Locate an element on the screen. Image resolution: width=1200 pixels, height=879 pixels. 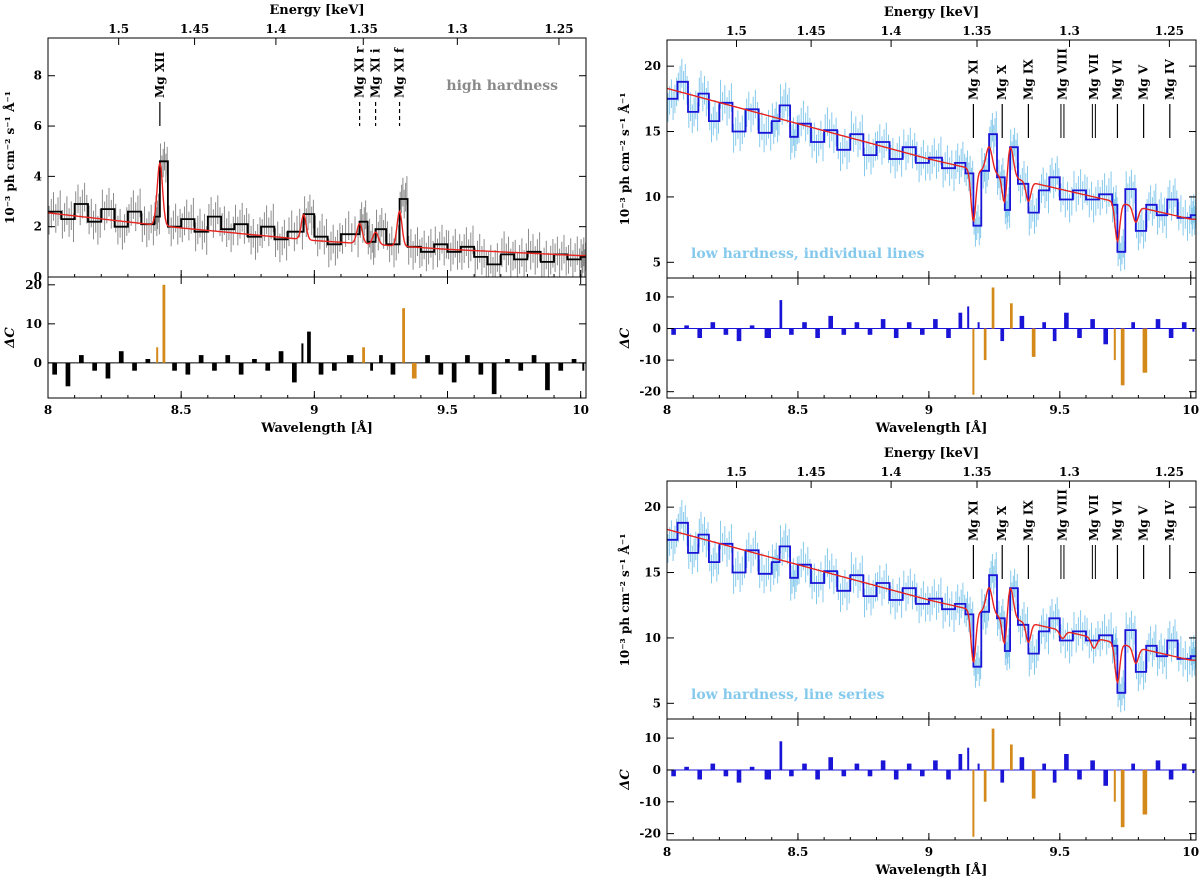
y-tick-label: 20 is located at coordinates (652, 507).